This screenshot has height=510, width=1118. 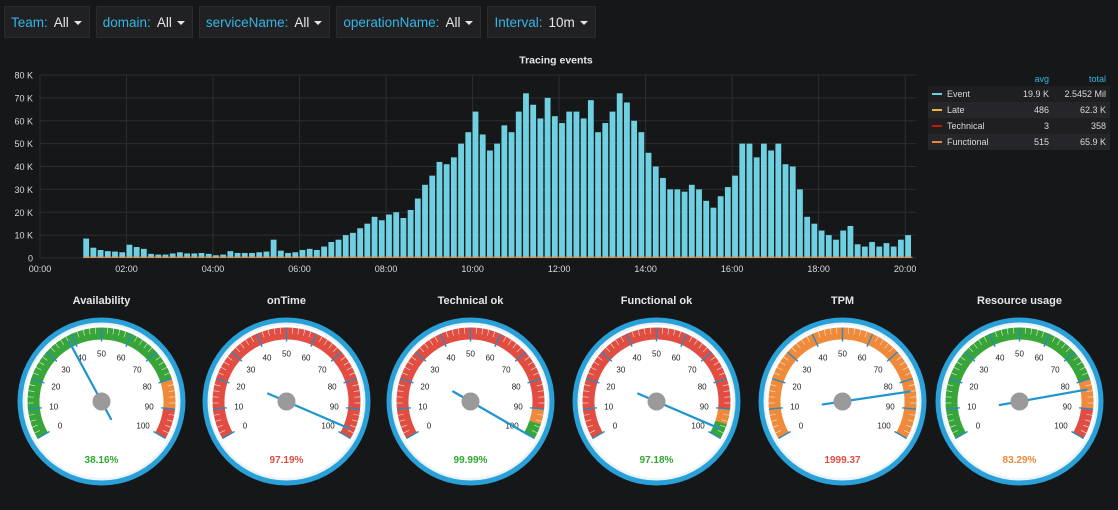 I want to click on legend-total-header: total, so click(x=1097, y=79).